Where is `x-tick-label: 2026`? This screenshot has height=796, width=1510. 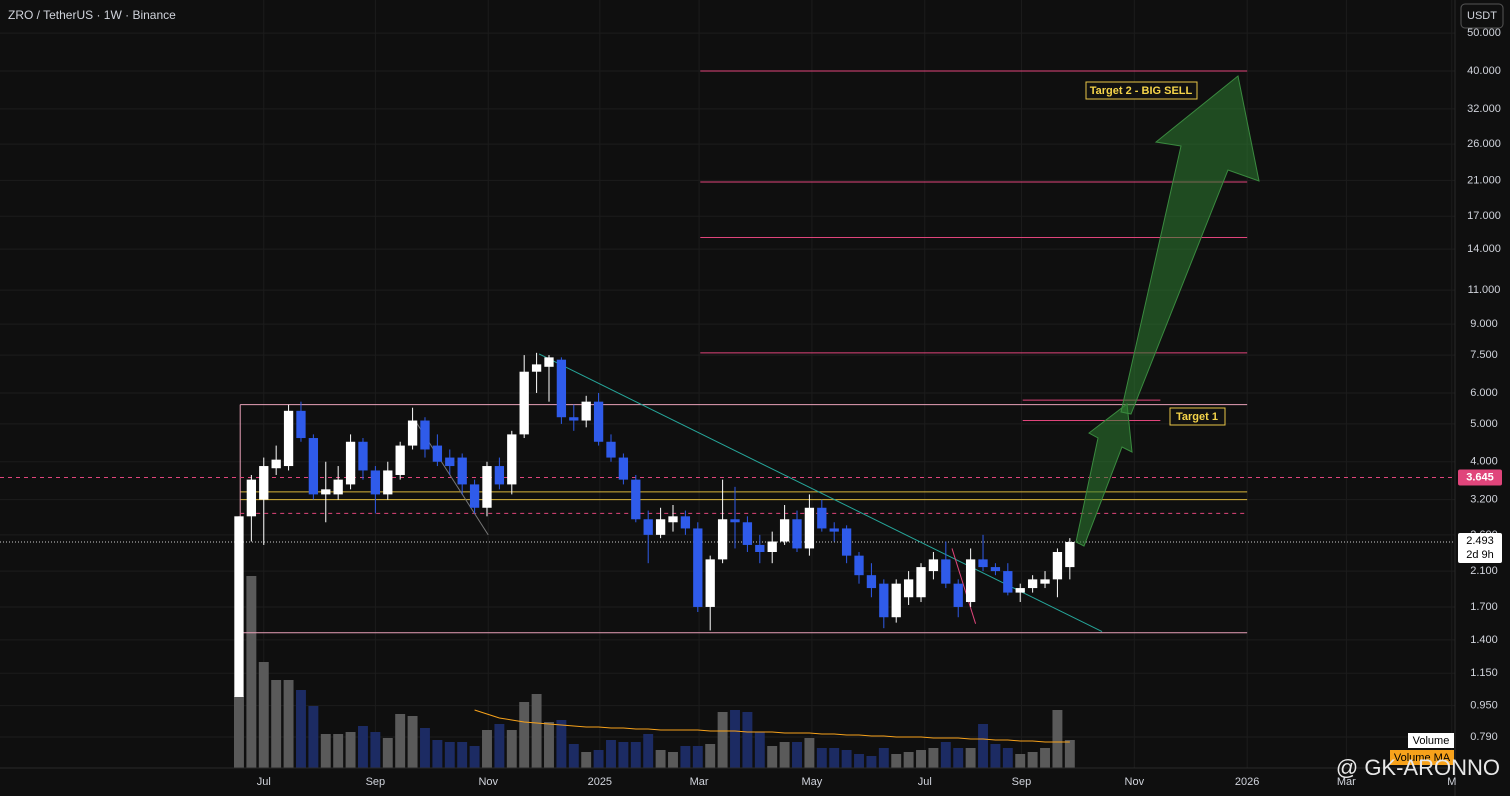 x-tick-label: 2026 is located at coordinates (1247, 782).